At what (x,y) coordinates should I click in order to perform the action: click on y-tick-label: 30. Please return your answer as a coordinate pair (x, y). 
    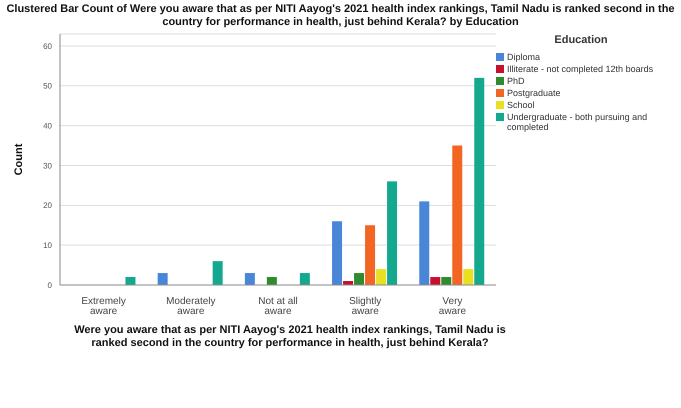
    Looking at the image, I should click on (48, 165).